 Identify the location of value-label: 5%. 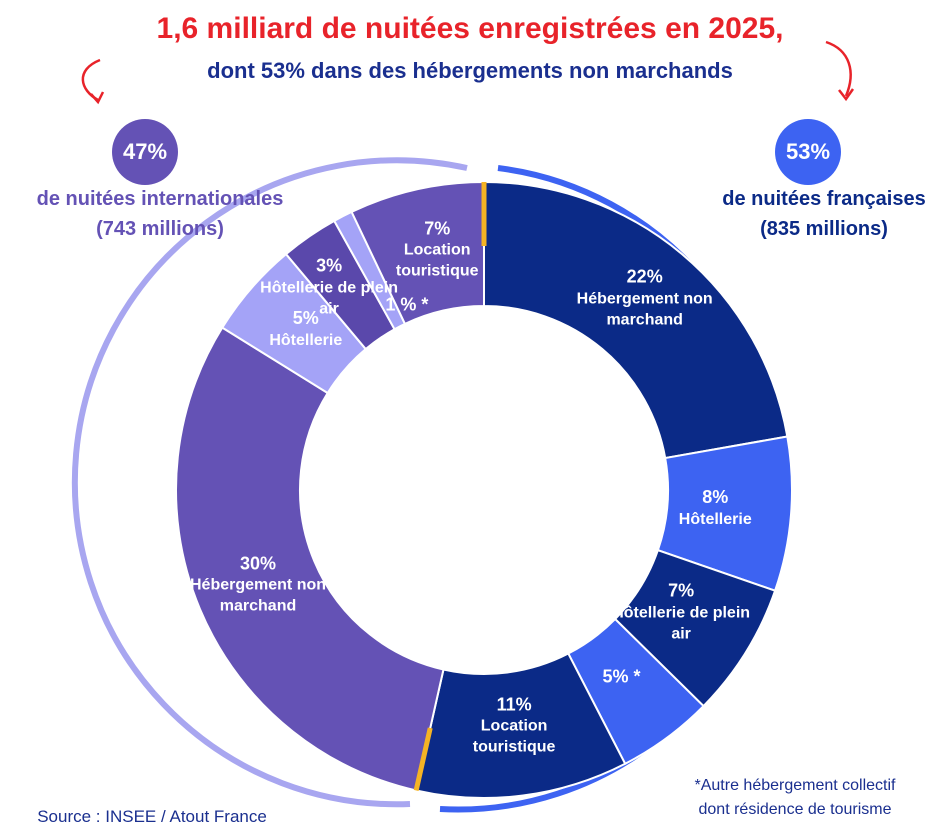
(305, 318).